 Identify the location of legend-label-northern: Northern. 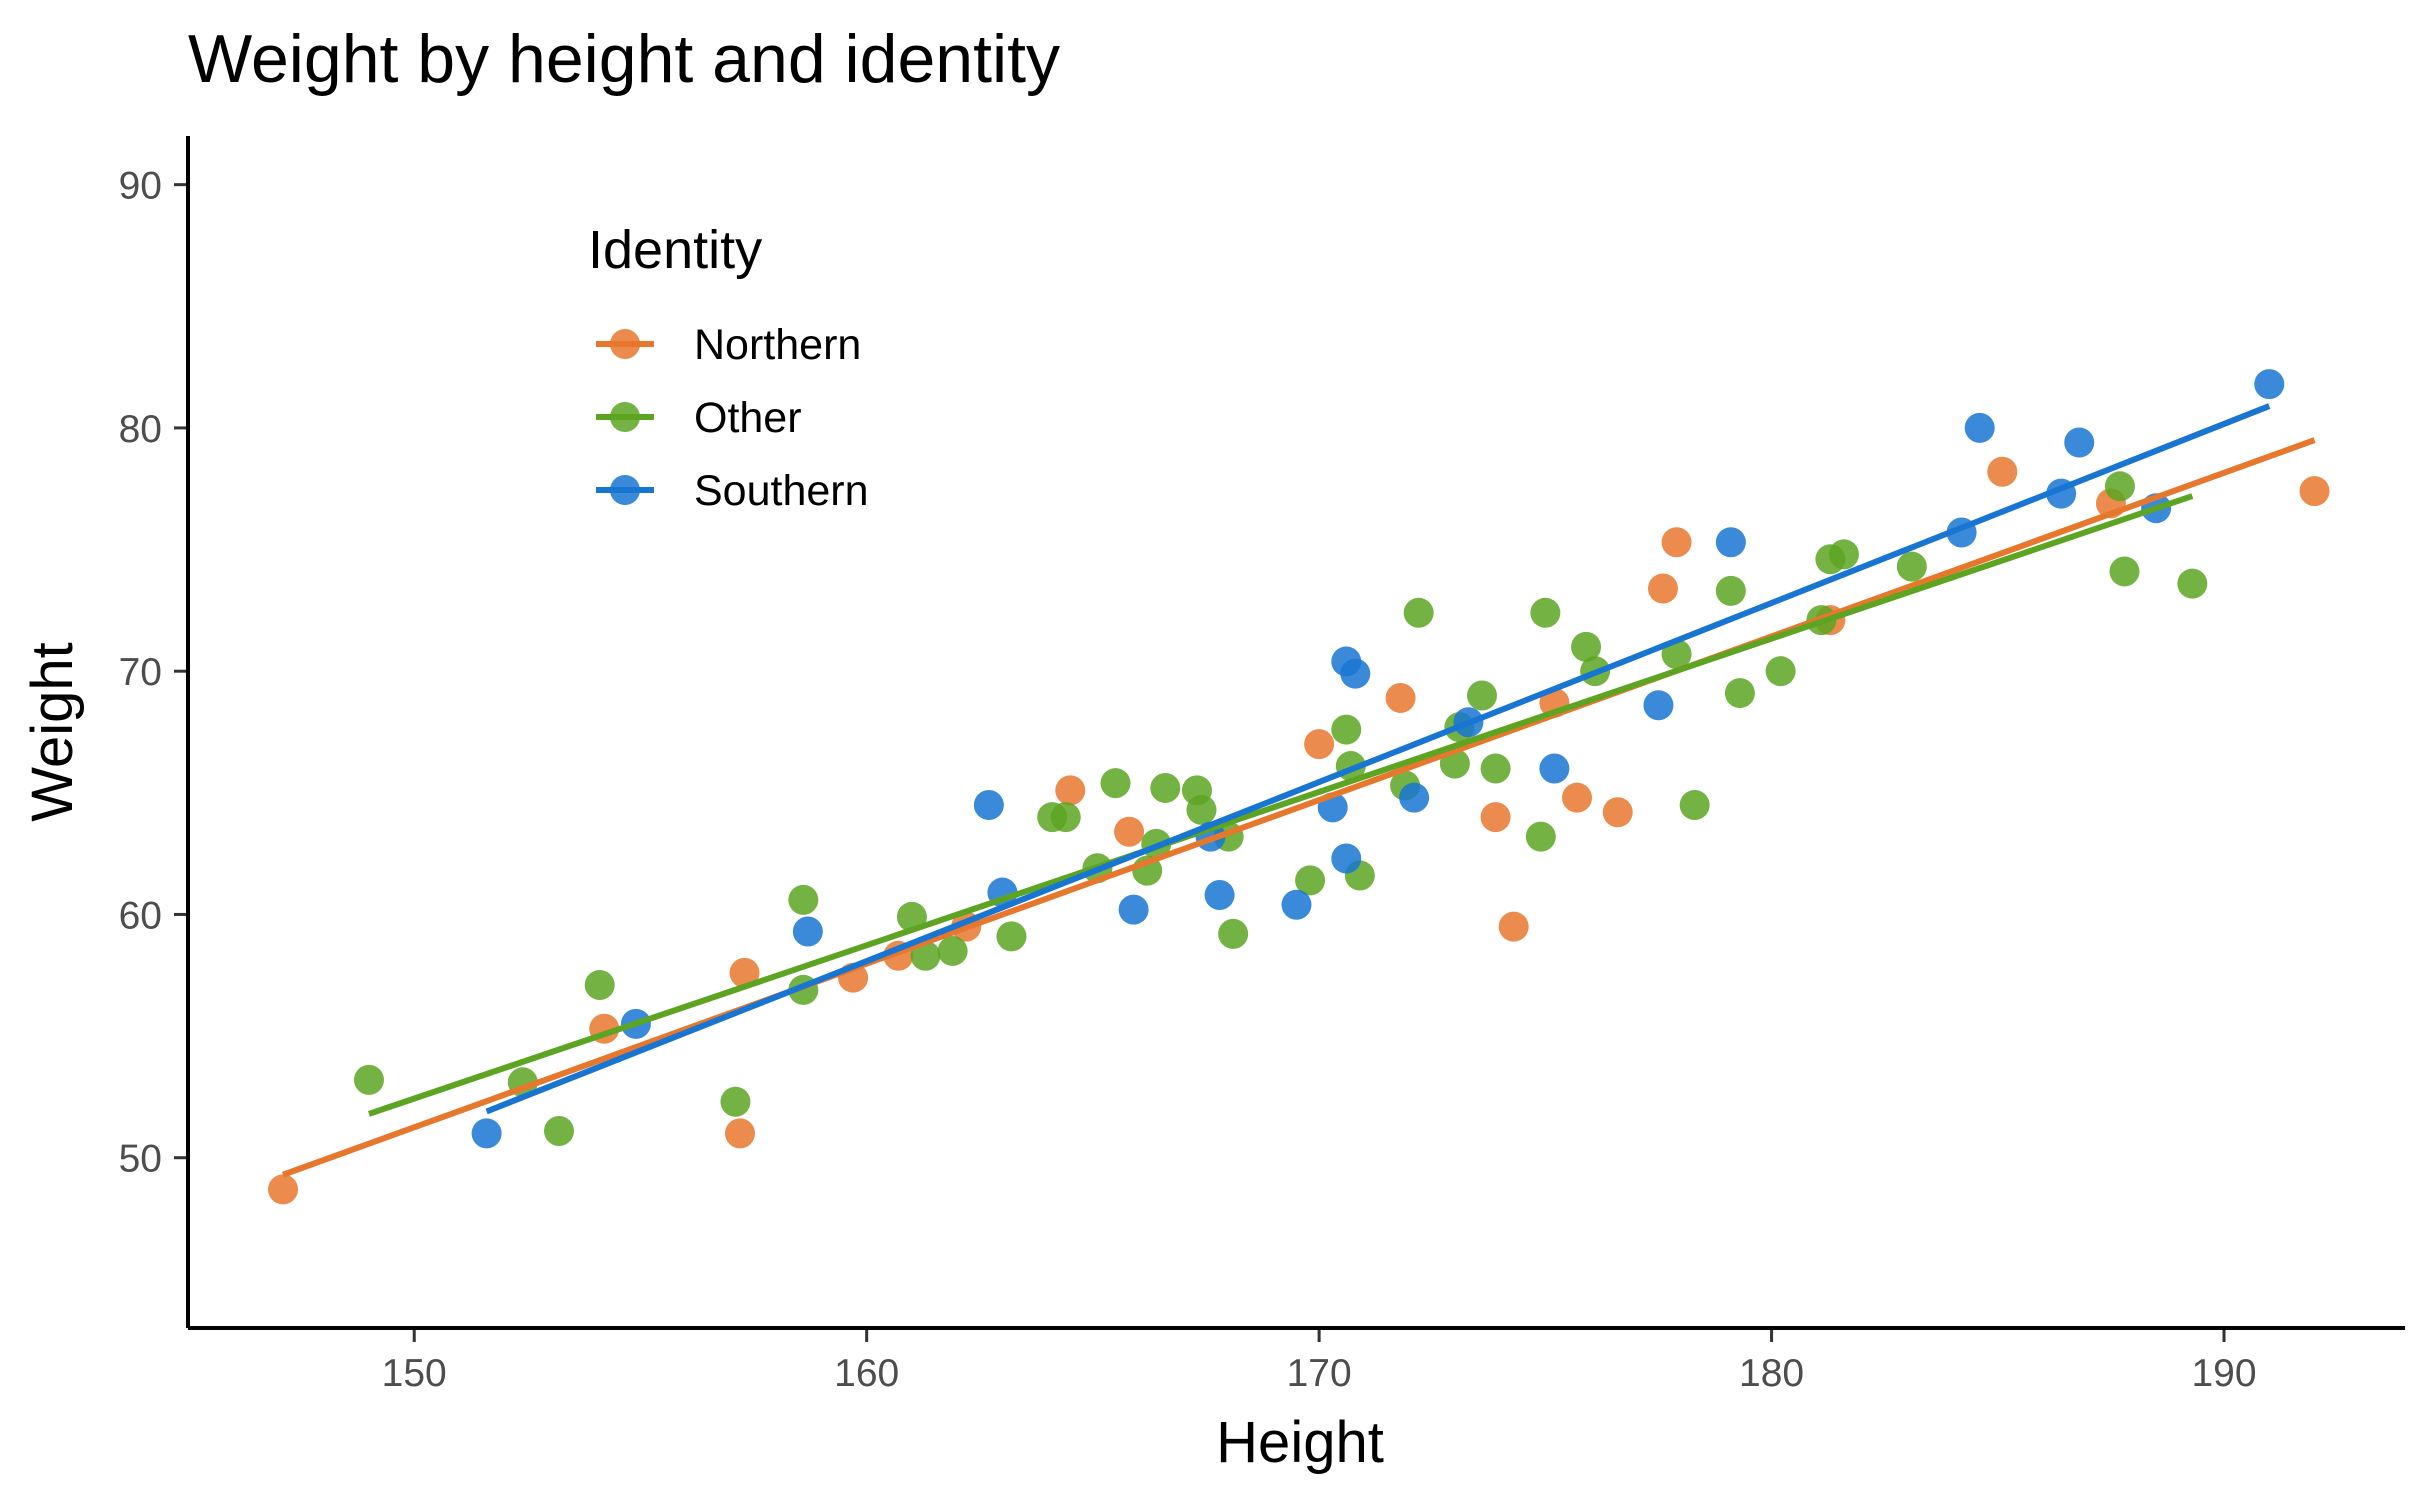
(777, 345).